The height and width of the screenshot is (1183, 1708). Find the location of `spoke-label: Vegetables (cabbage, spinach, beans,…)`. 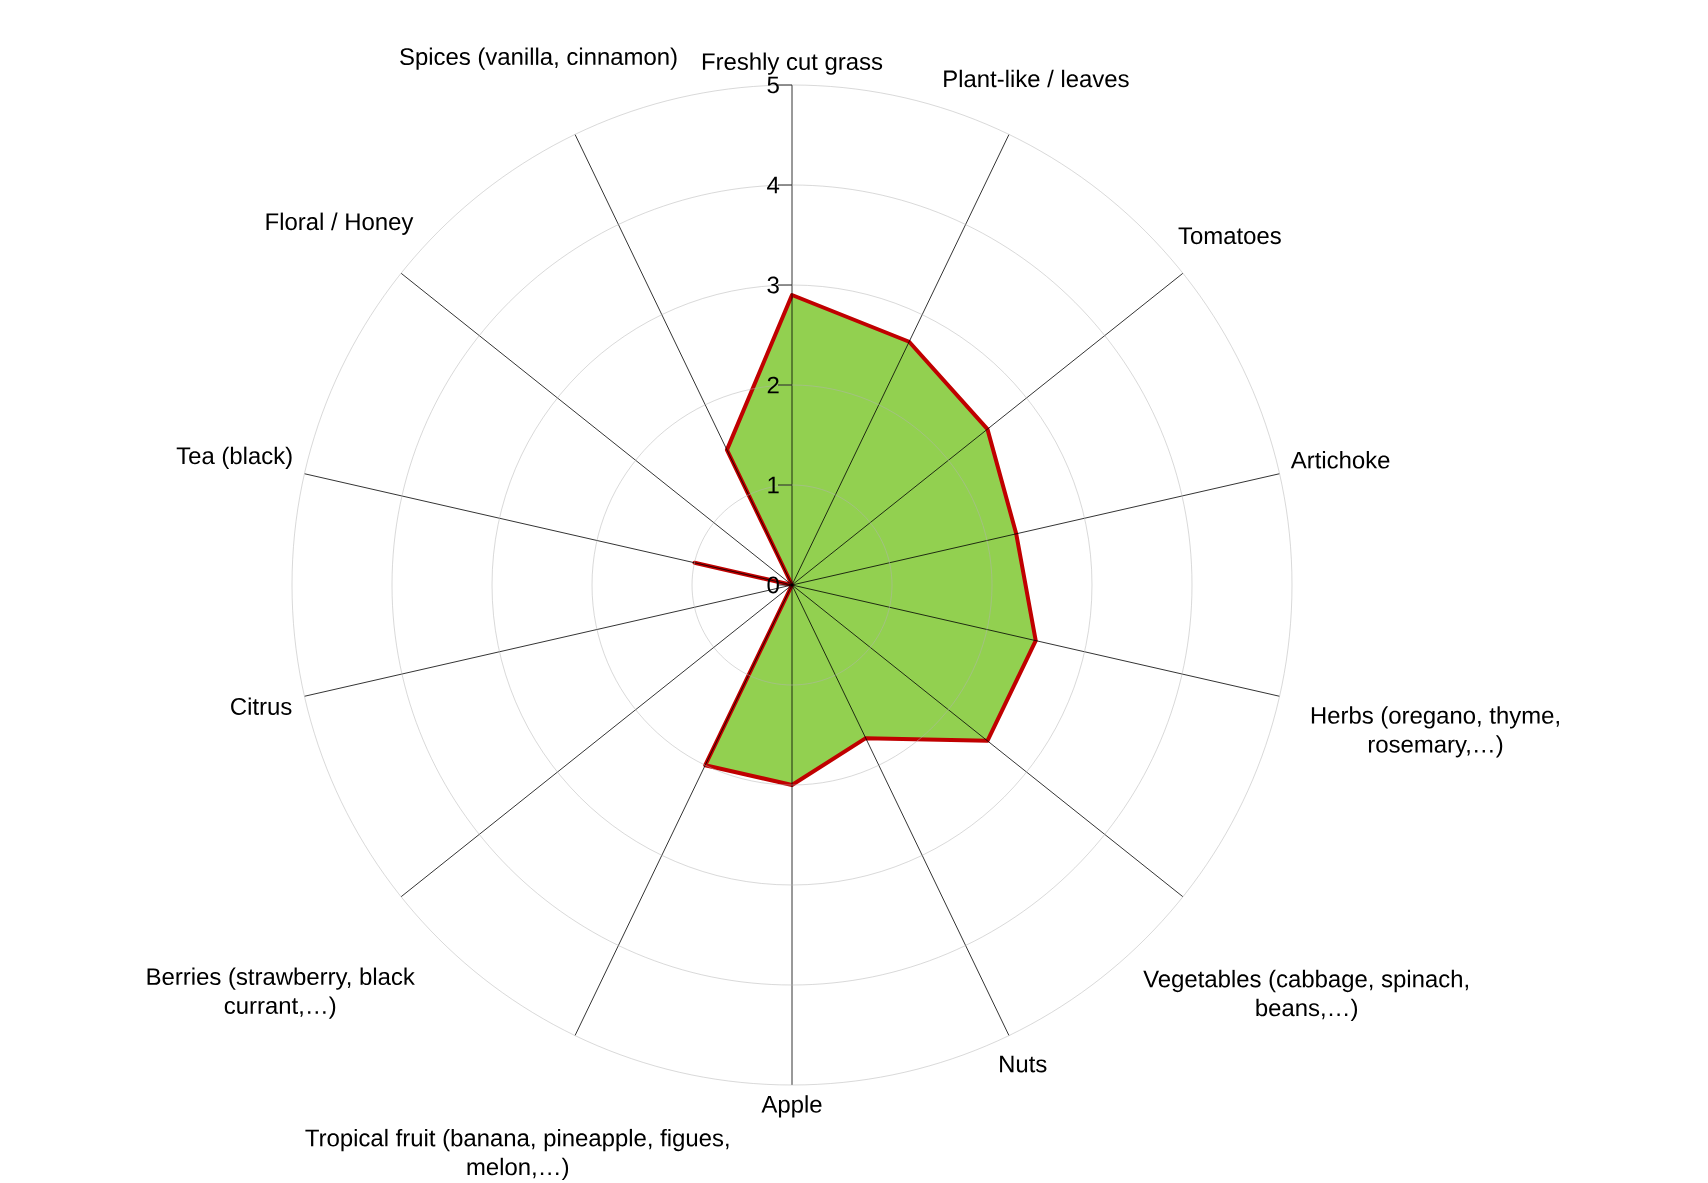

spoke-label: Vegetables (cabbage, spinach, beans,…) is located at coordinates (1305, 995).